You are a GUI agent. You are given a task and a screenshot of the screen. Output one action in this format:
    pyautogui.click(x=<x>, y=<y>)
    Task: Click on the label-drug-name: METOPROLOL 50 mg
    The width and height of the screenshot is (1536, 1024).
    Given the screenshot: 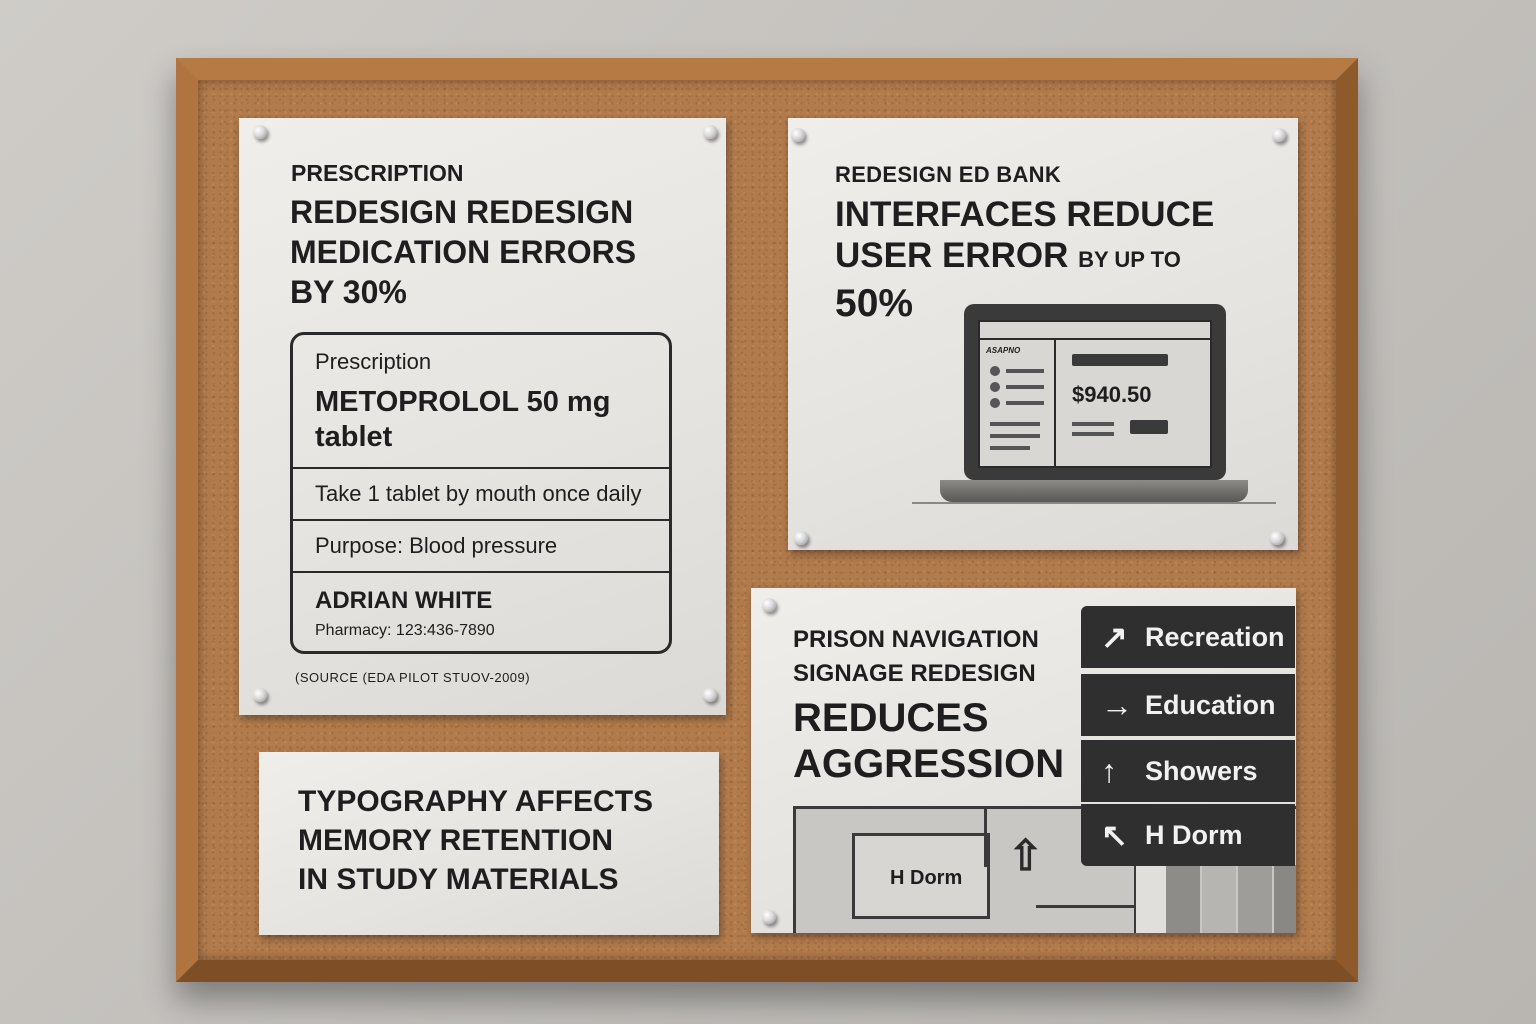 What is the action you would take?
    pyautogui.click(x=463, y=402)
    